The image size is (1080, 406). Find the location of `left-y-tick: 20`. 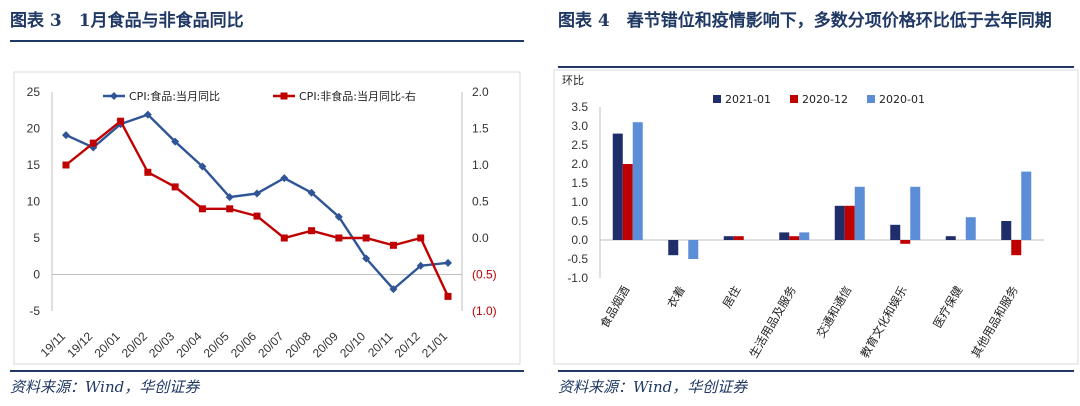

left-y-tick: 20 is located at coordinates (34, 129).